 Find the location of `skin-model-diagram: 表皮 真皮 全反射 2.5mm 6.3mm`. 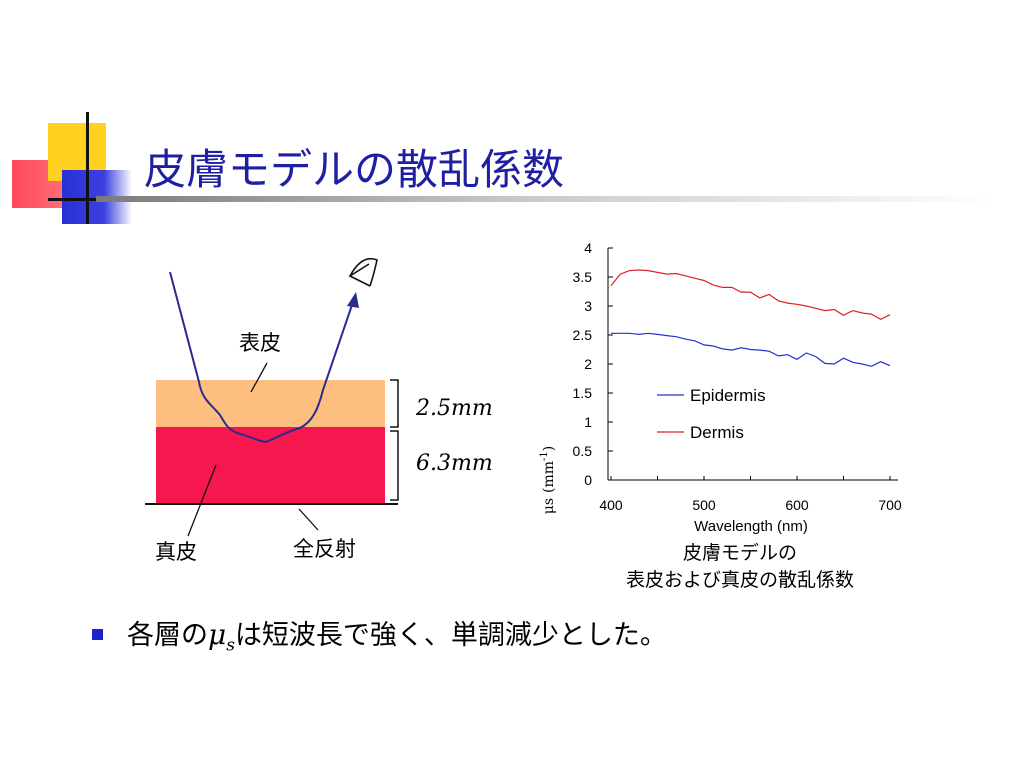

skin-model-diagram: 表皮 真皮 全反射 2.5mm 6.3mm is located at coordinates (319, 410).